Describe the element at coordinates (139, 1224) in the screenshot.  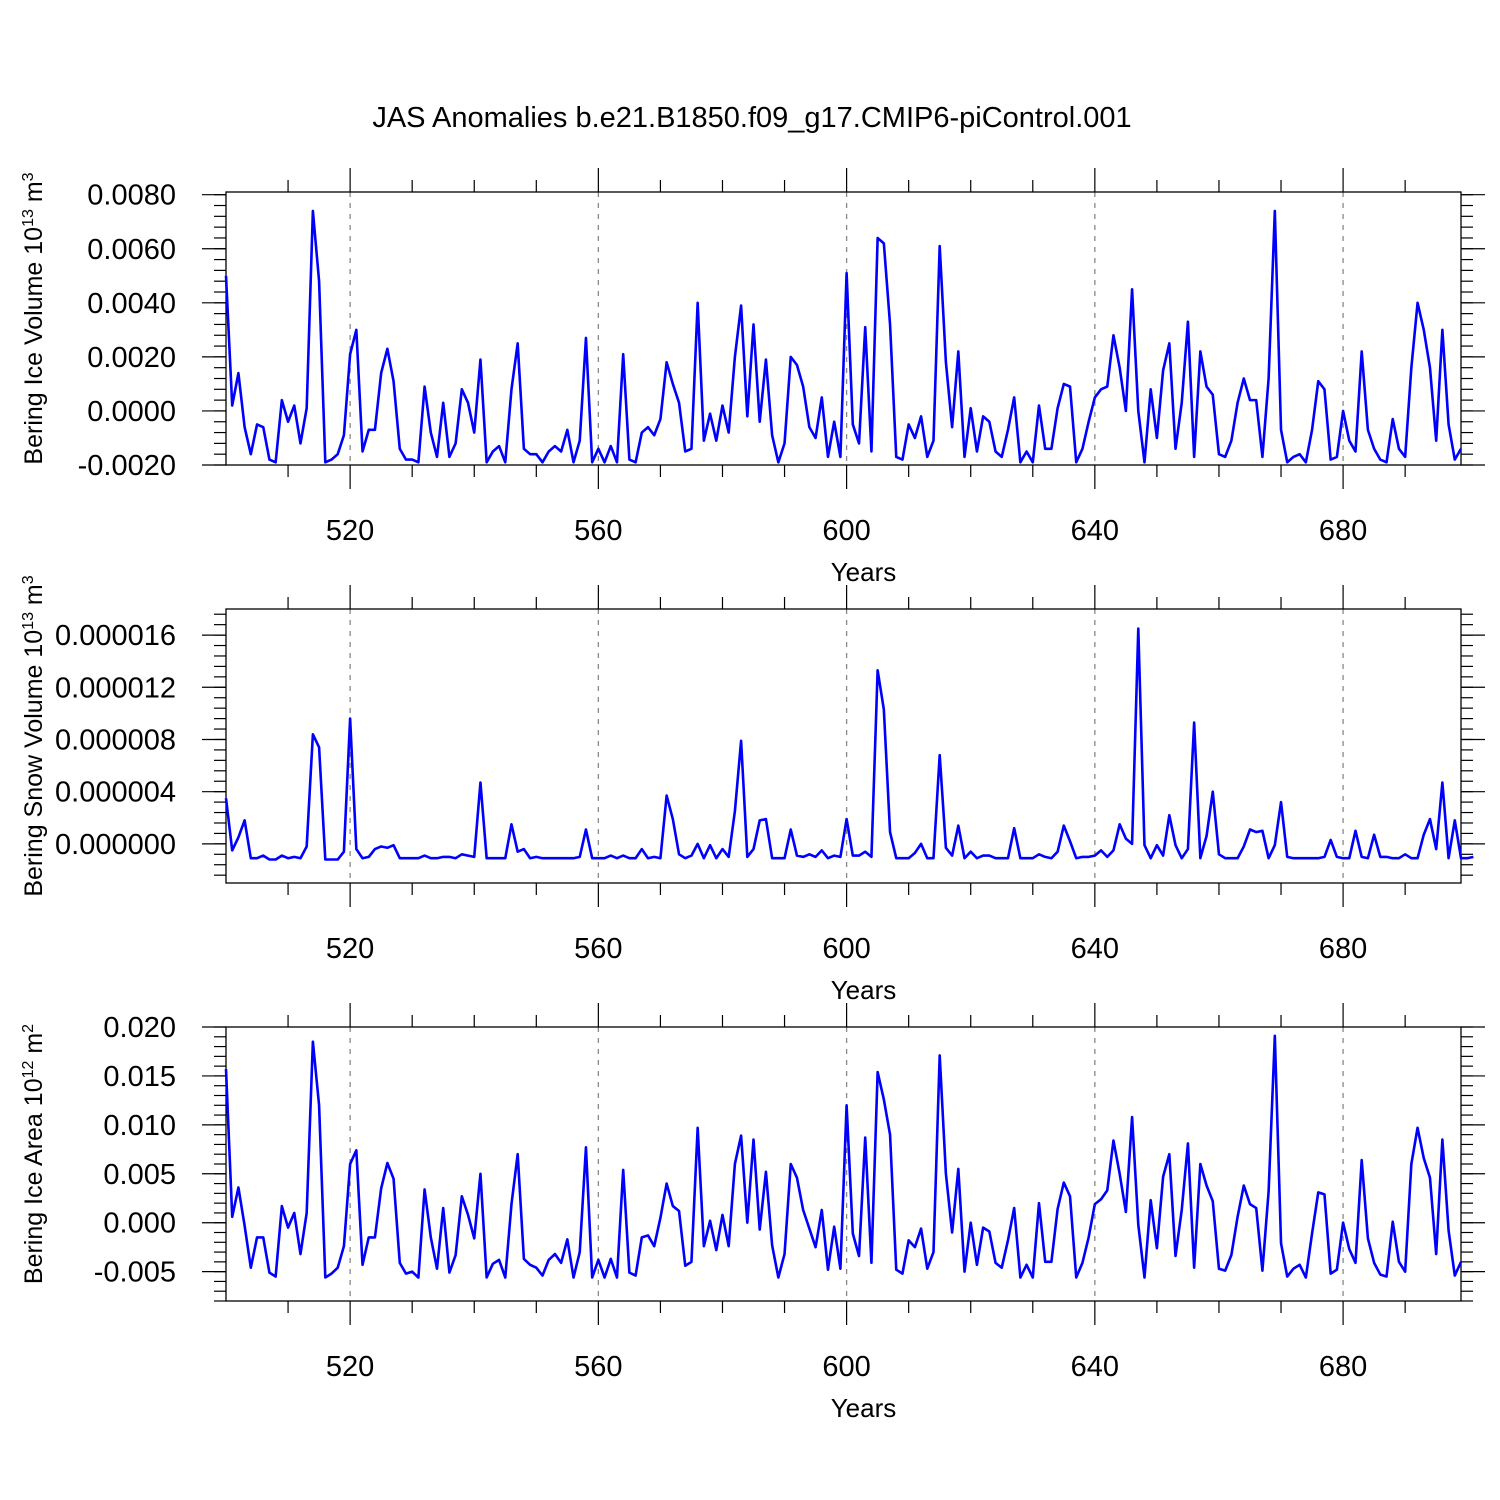
I see `y-tick-label: 0.000` at that location.